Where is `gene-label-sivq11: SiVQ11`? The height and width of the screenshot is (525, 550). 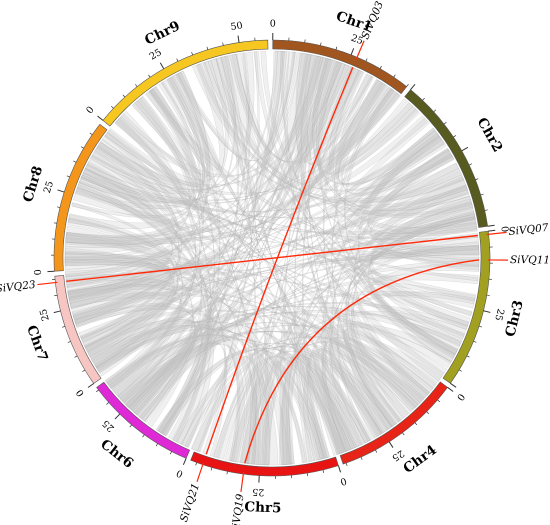 gene-label-sivq11: SiVQ11 is located at coordinates (530, 260).